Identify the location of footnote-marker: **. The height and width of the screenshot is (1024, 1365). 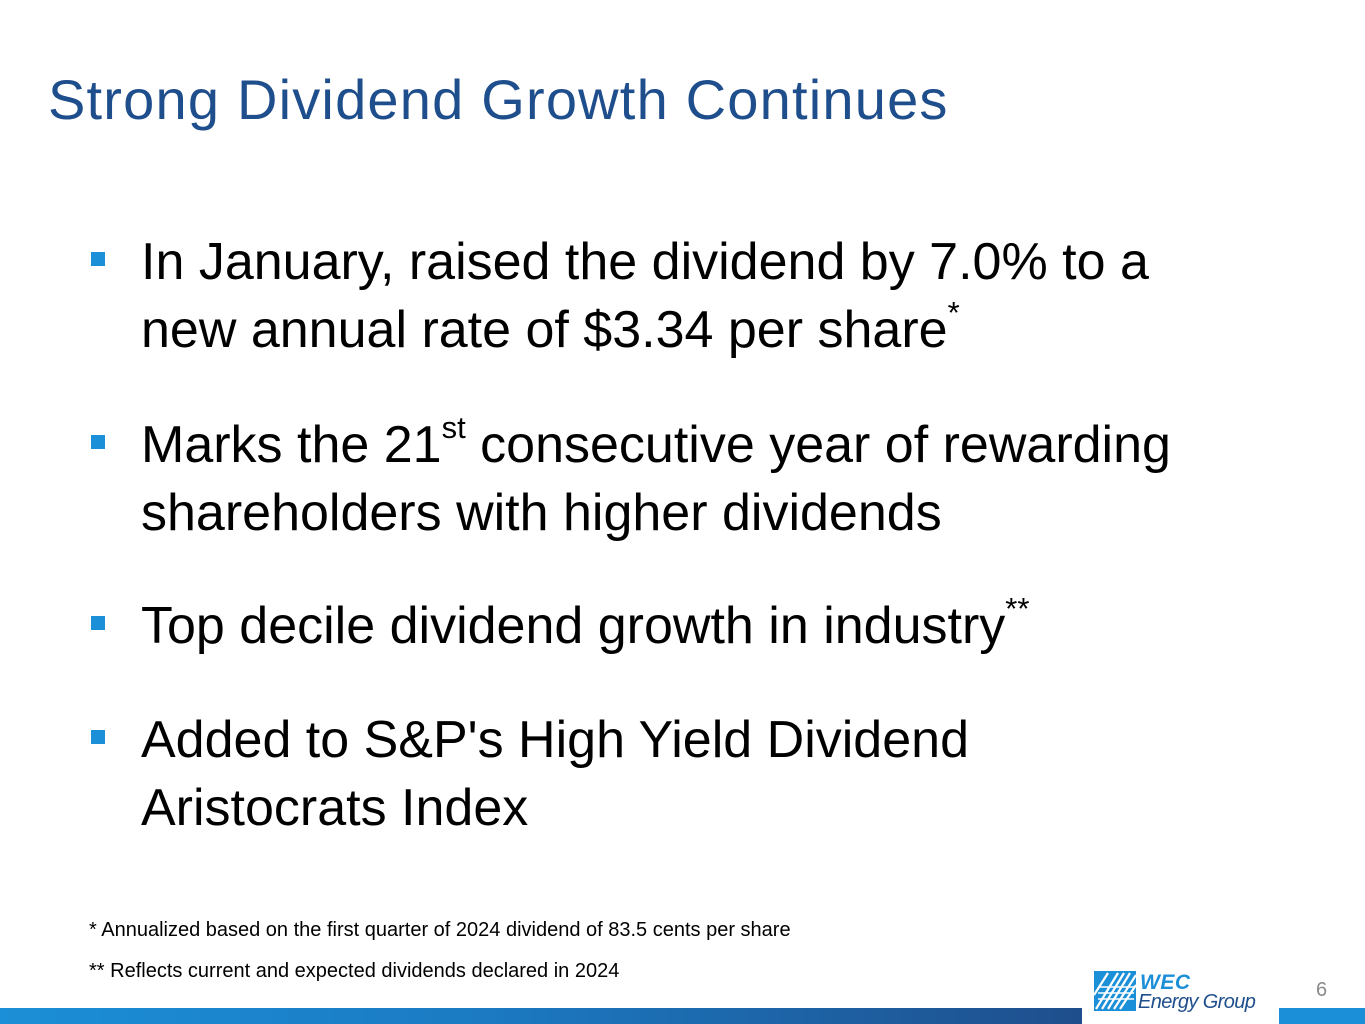
(1017, 608).